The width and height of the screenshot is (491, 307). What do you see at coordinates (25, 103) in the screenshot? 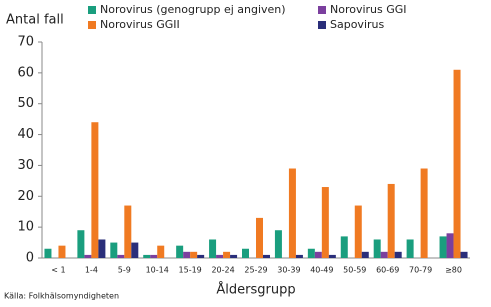
I see `y-tick-label: 50` at bounding box center [25, 103].